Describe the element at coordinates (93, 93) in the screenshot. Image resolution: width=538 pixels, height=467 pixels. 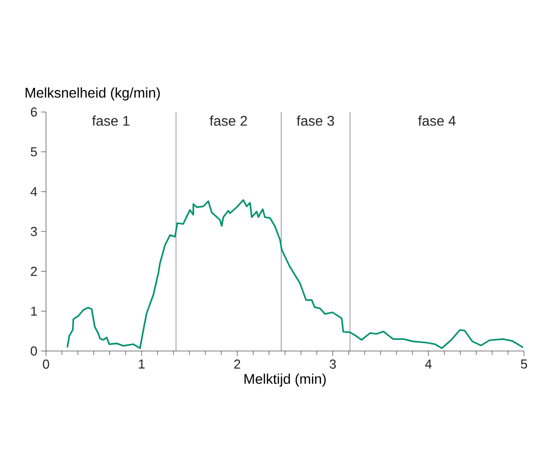
I see `y-axis-title: Melksnelheid (kg/min)` at that location.